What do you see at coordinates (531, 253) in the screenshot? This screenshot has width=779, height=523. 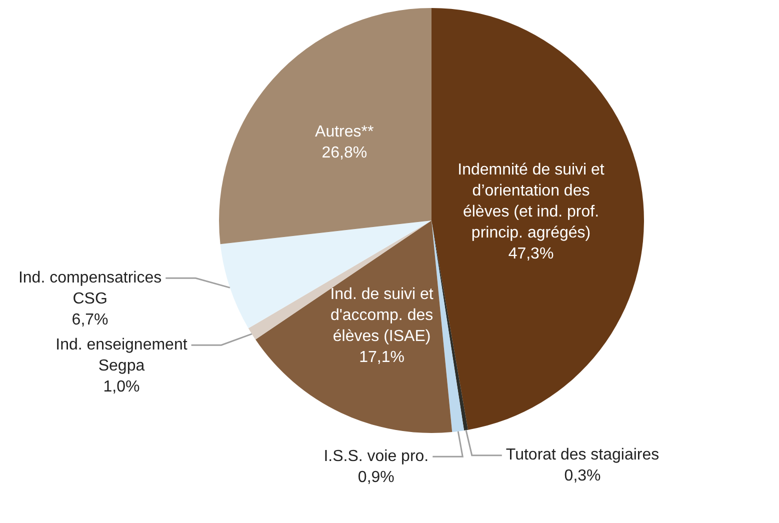 I see `data-label: 47,3%` at bounding box center [531, 253].